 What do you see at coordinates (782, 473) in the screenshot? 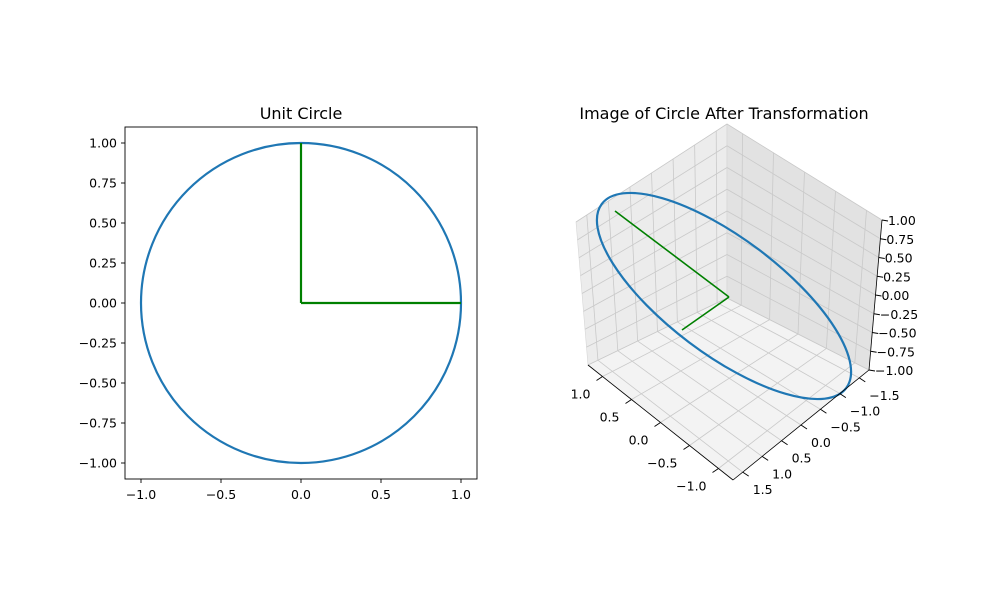
I see `y3d-tick-label: 1.0` at bounding box center [782, 473].